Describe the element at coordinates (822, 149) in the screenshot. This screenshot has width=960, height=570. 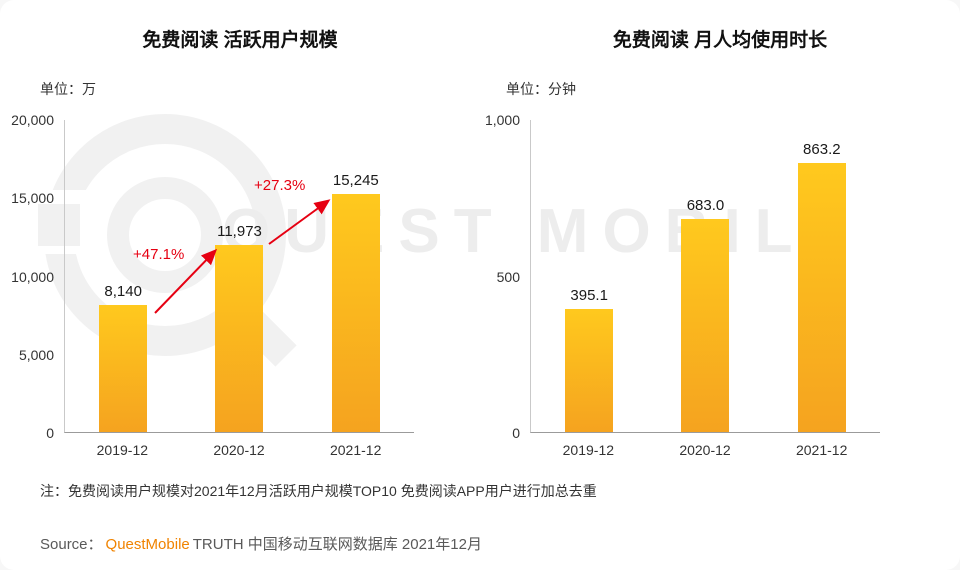
I see `bar-value-label: 863.2` at that location.